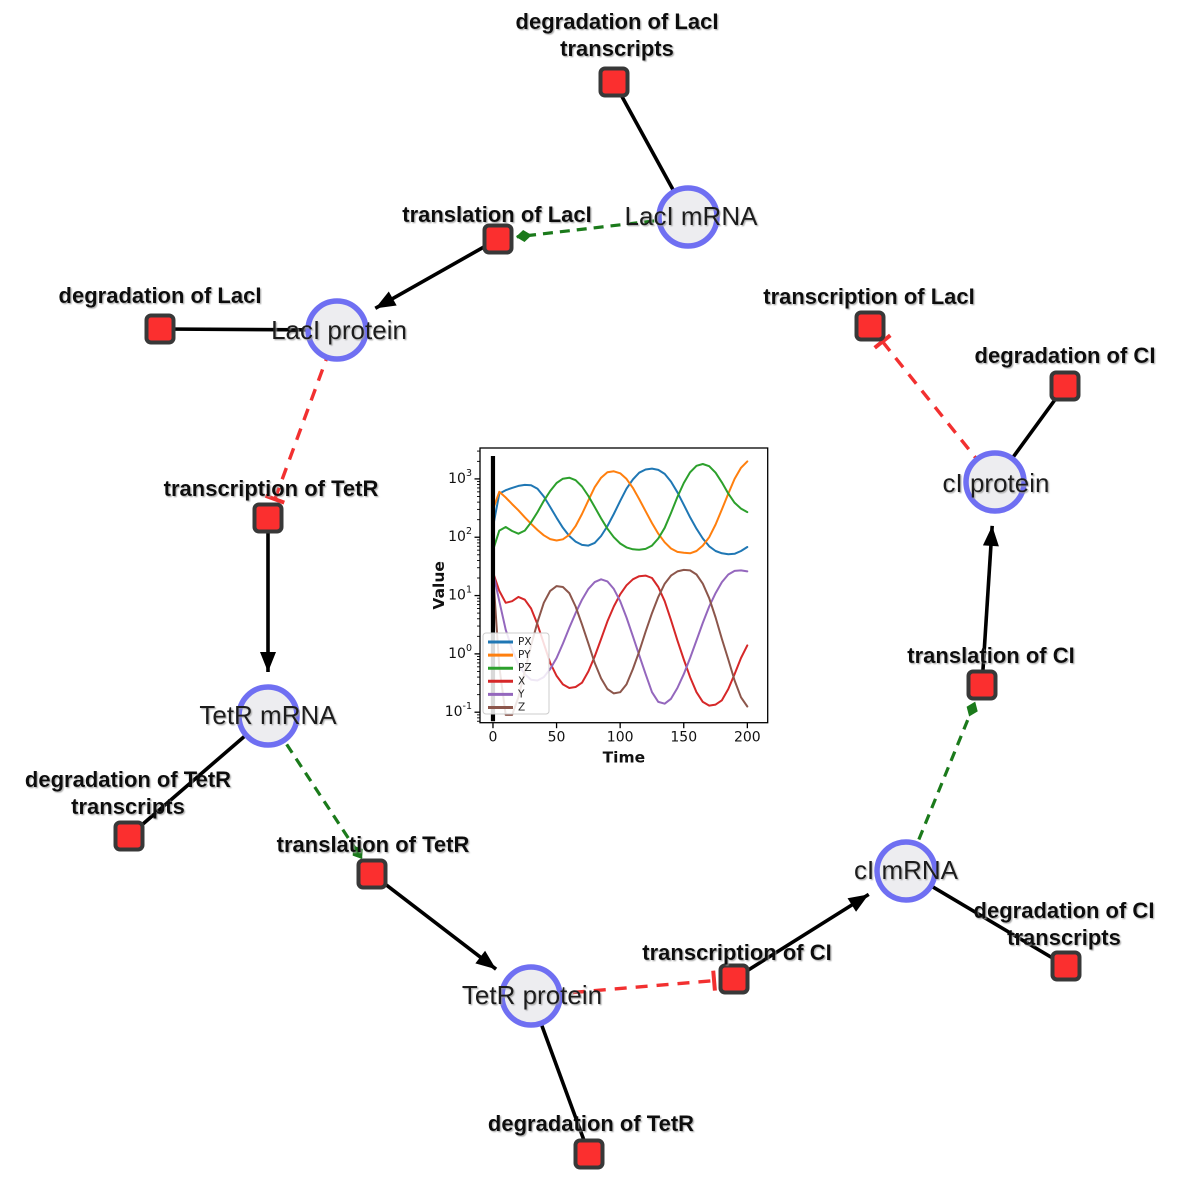 The image size is (1189, 1200). I want to click on x-tick-label: 50, so click(557, 738).